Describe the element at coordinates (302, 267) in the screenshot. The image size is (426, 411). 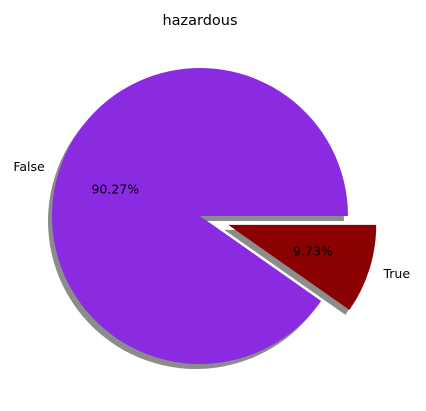
I see `pie-slice-true` at that location.